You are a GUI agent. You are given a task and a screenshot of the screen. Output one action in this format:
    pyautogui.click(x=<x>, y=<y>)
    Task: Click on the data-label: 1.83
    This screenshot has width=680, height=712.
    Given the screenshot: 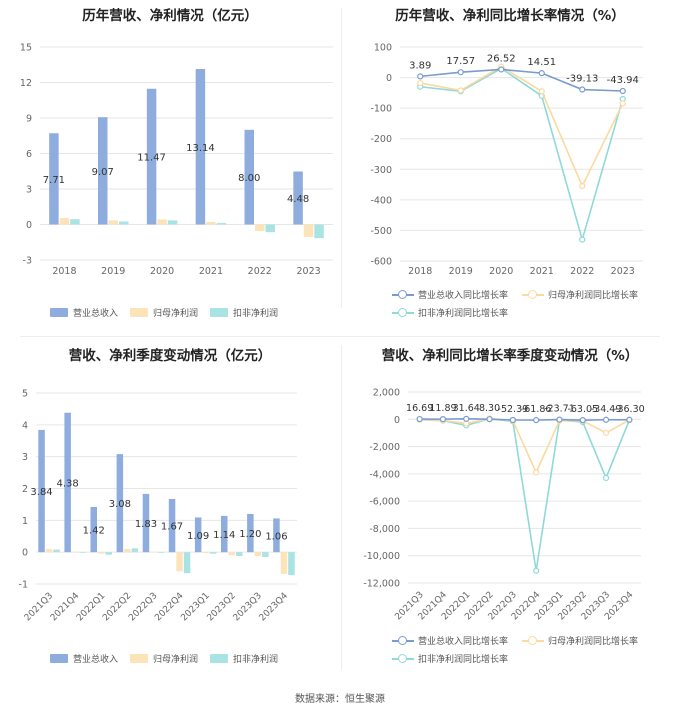 What is the action you would take?
    pyautogui.click(x=146, y=524)
    